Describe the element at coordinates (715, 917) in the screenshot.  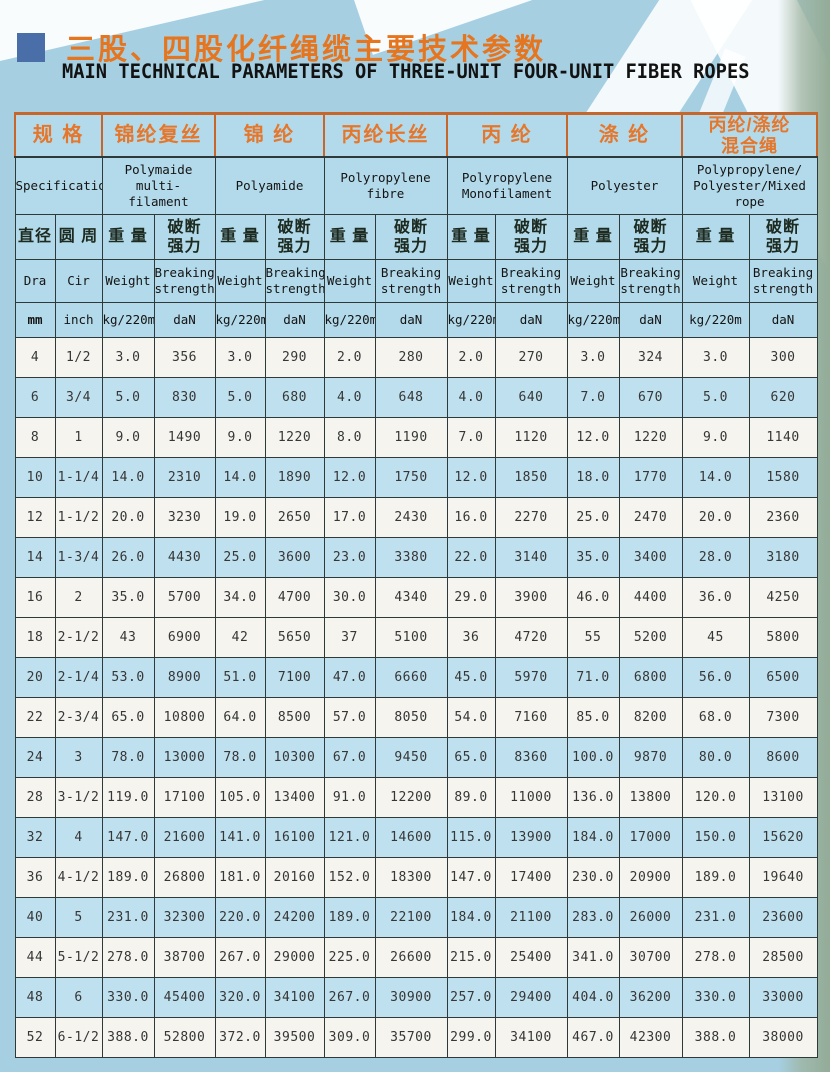
I see `weight-value-cell: 231.0` at that location.